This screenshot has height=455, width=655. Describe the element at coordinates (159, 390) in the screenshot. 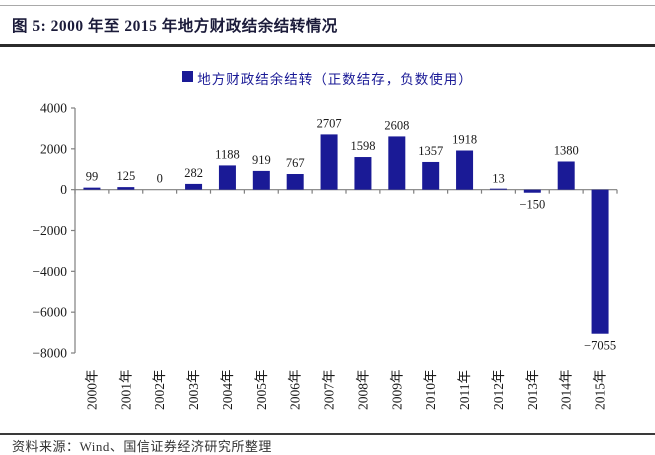

I see `x-category-label: 2002年` at that location.